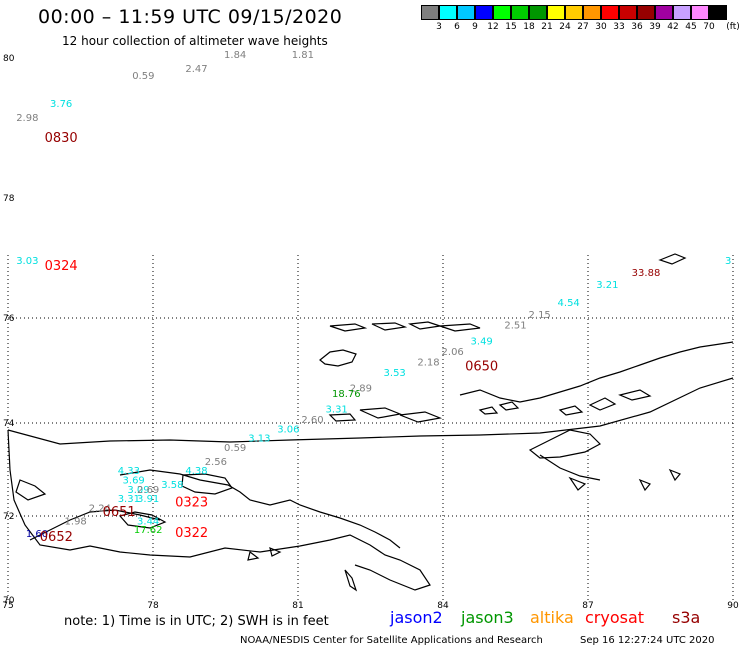  Describe the element at coordinates (312, 420) in the screenshot. I see `wave-height-value: 2.60` at that location.